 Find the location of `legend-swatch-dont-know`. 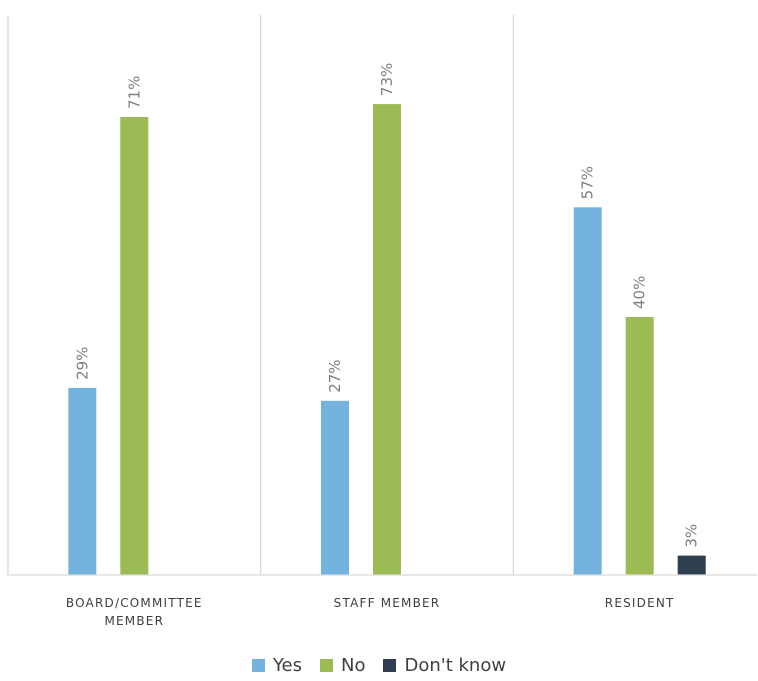

legend-swatch-dont-know is located at coordinates (390, 665).